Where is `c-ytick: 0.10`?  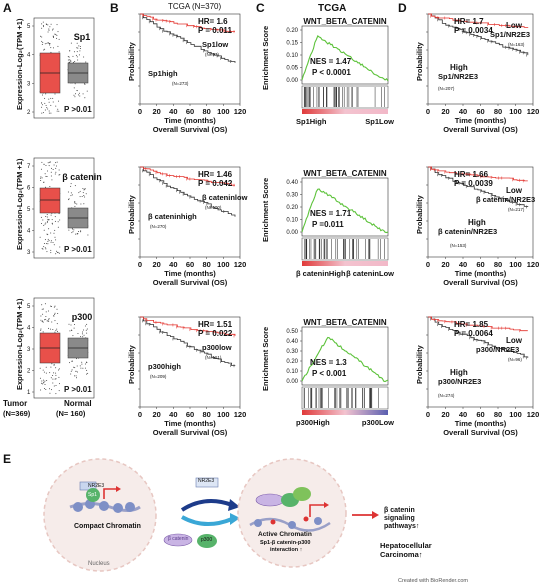
c-ytick: 0.10 is located at coordinates (292, 56).